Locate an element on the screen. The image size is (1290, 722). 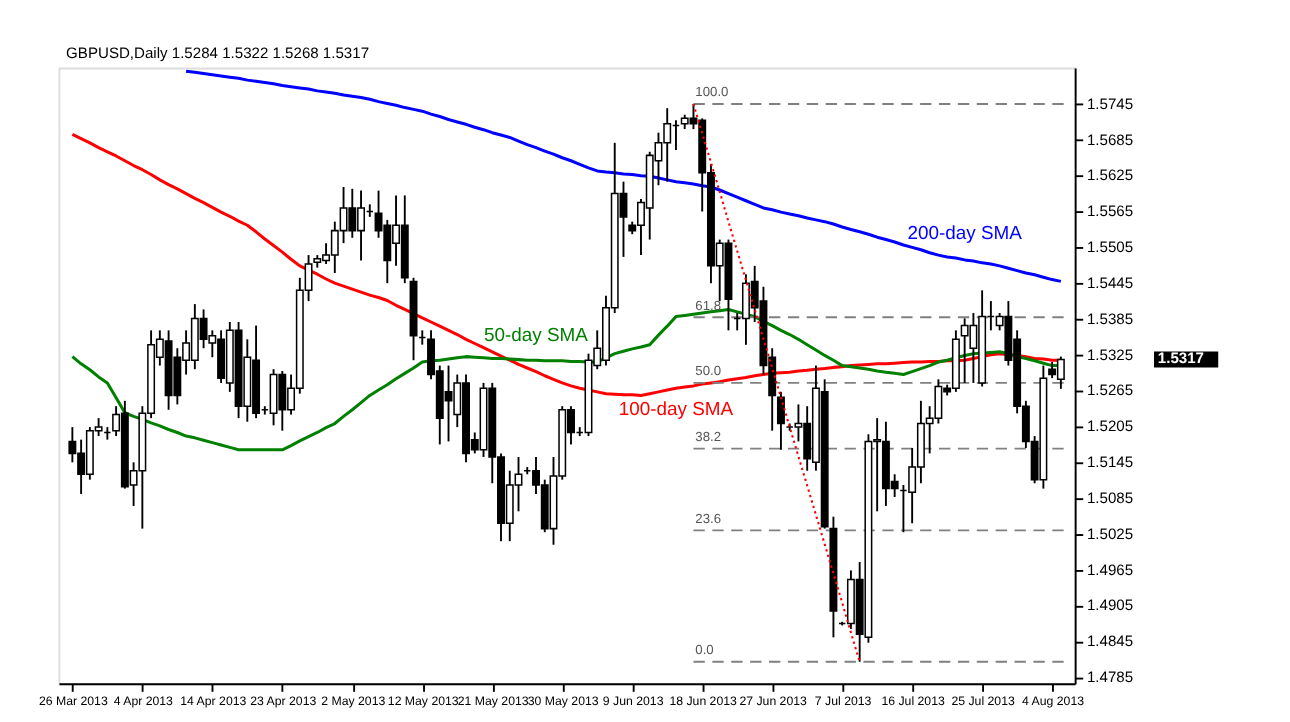
y-tick-label: 1.5745 is located at coordinates (1110, 103).